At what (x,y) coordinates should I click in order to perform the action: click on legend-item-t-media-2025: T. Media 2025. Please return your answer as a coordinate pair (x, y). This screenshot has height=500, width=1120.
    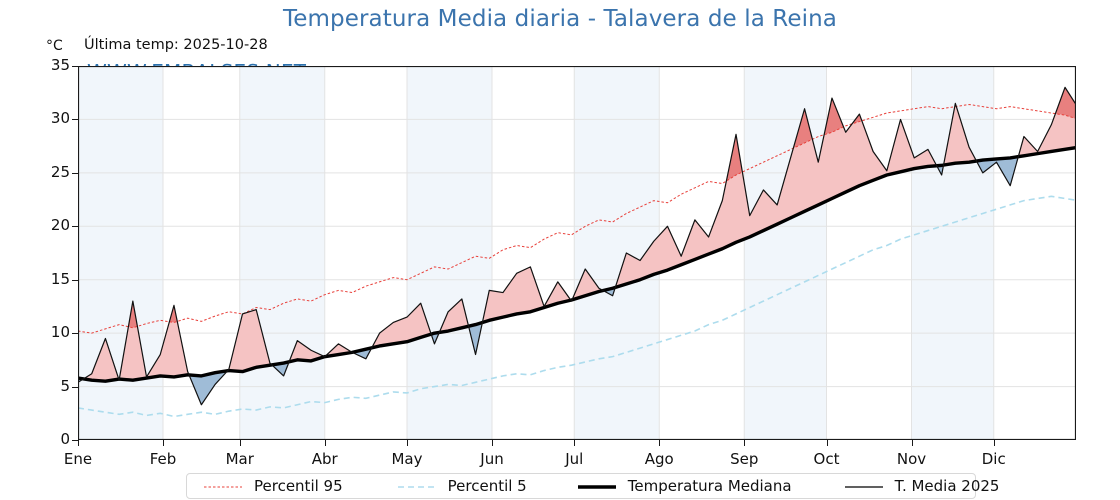
    Looking at the image, I should click on (915, 486).